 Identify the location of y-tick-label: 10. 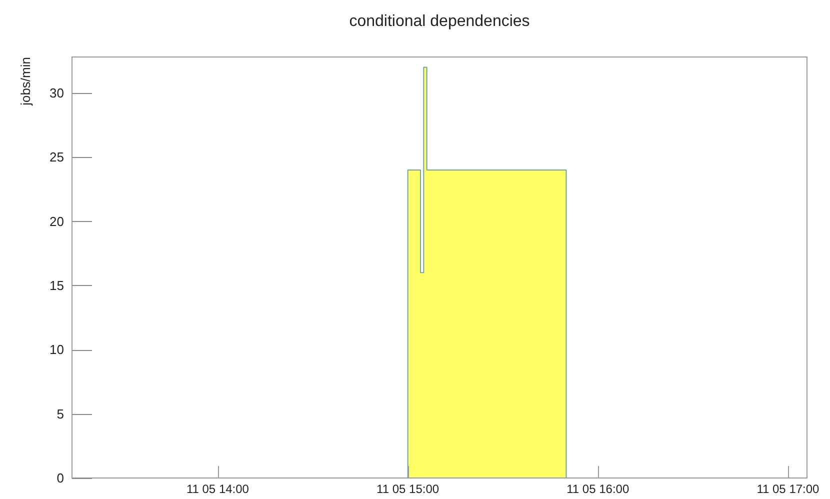
(57, 350).